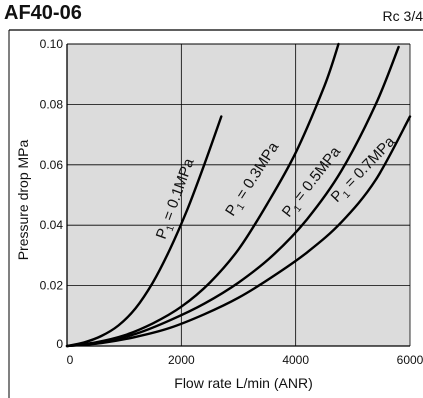 The width and height of the screenshot is (423, 398). I want to click on page-title: AF40-06, so click(43, 13).